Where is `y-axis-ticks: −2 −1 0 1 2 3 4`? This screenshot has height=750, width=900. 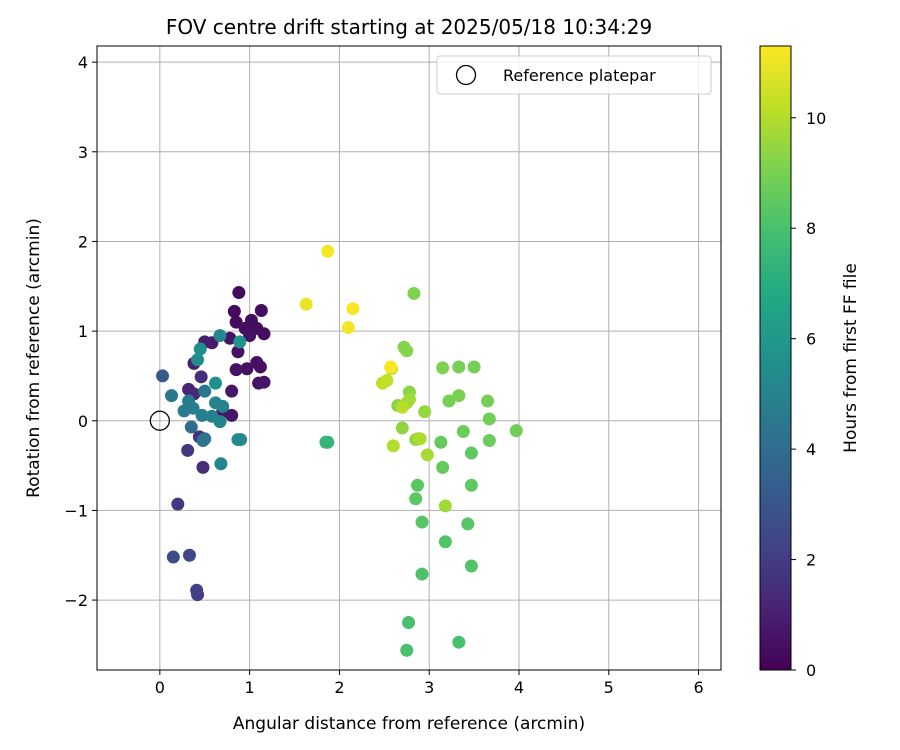 y-axis-ticks: −2 −1 0 1 2 3 4 is located at coordinates (80, 331).